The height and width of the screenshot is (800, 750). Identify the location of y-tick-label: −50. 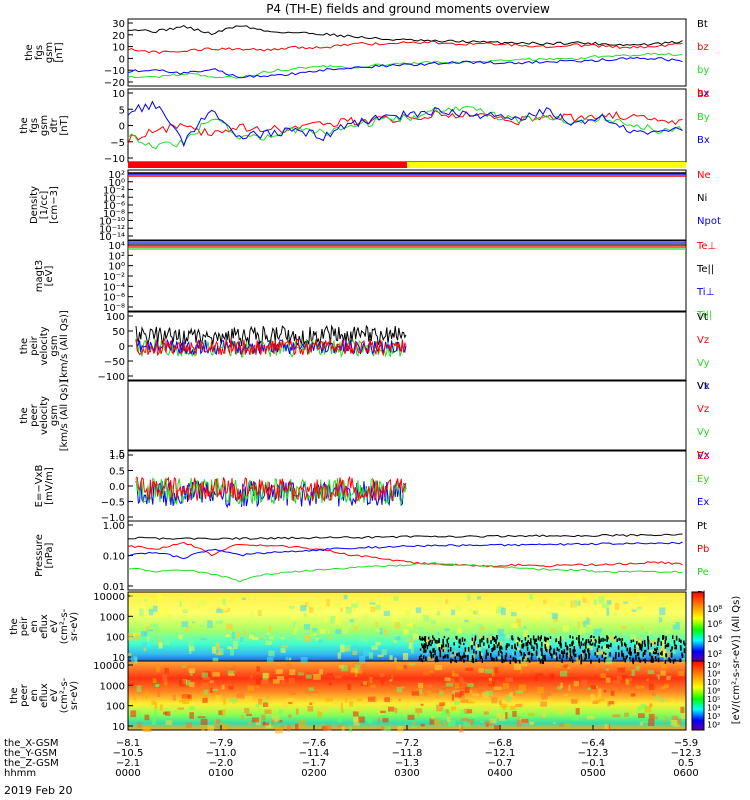
(114, 362).